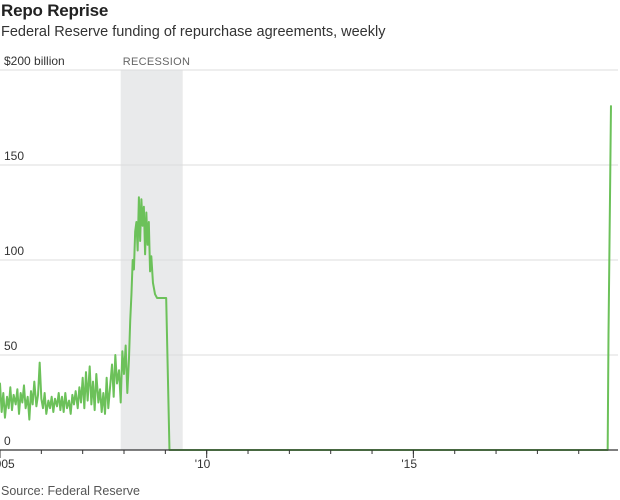 The width and height of the screenshot is (620, 500). I want to click on chart-source: Source: Federal Reserve, so click(70, 491).